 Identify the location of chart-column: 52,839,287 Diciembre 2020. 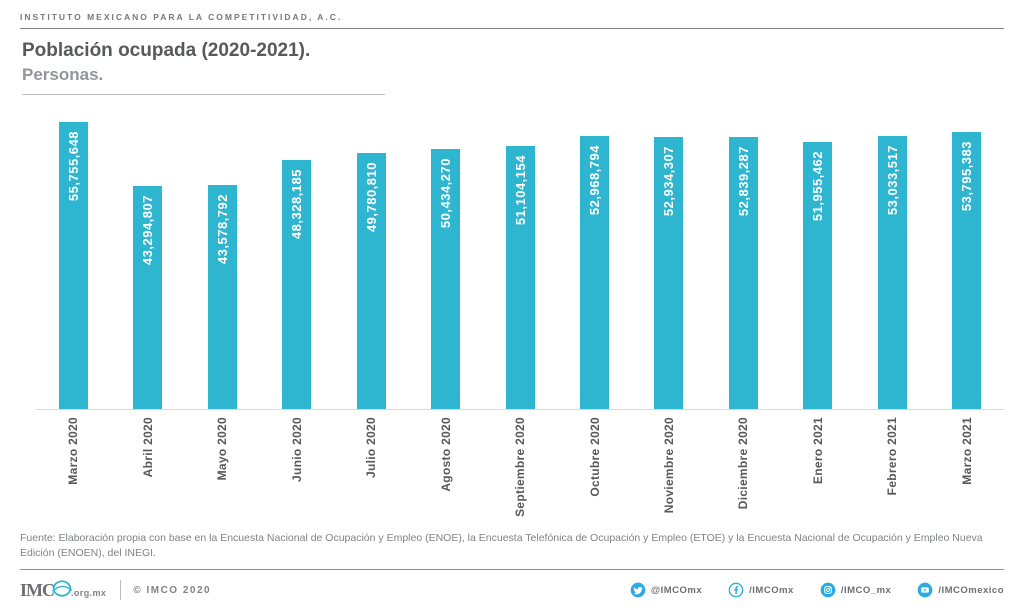
(743, 317).